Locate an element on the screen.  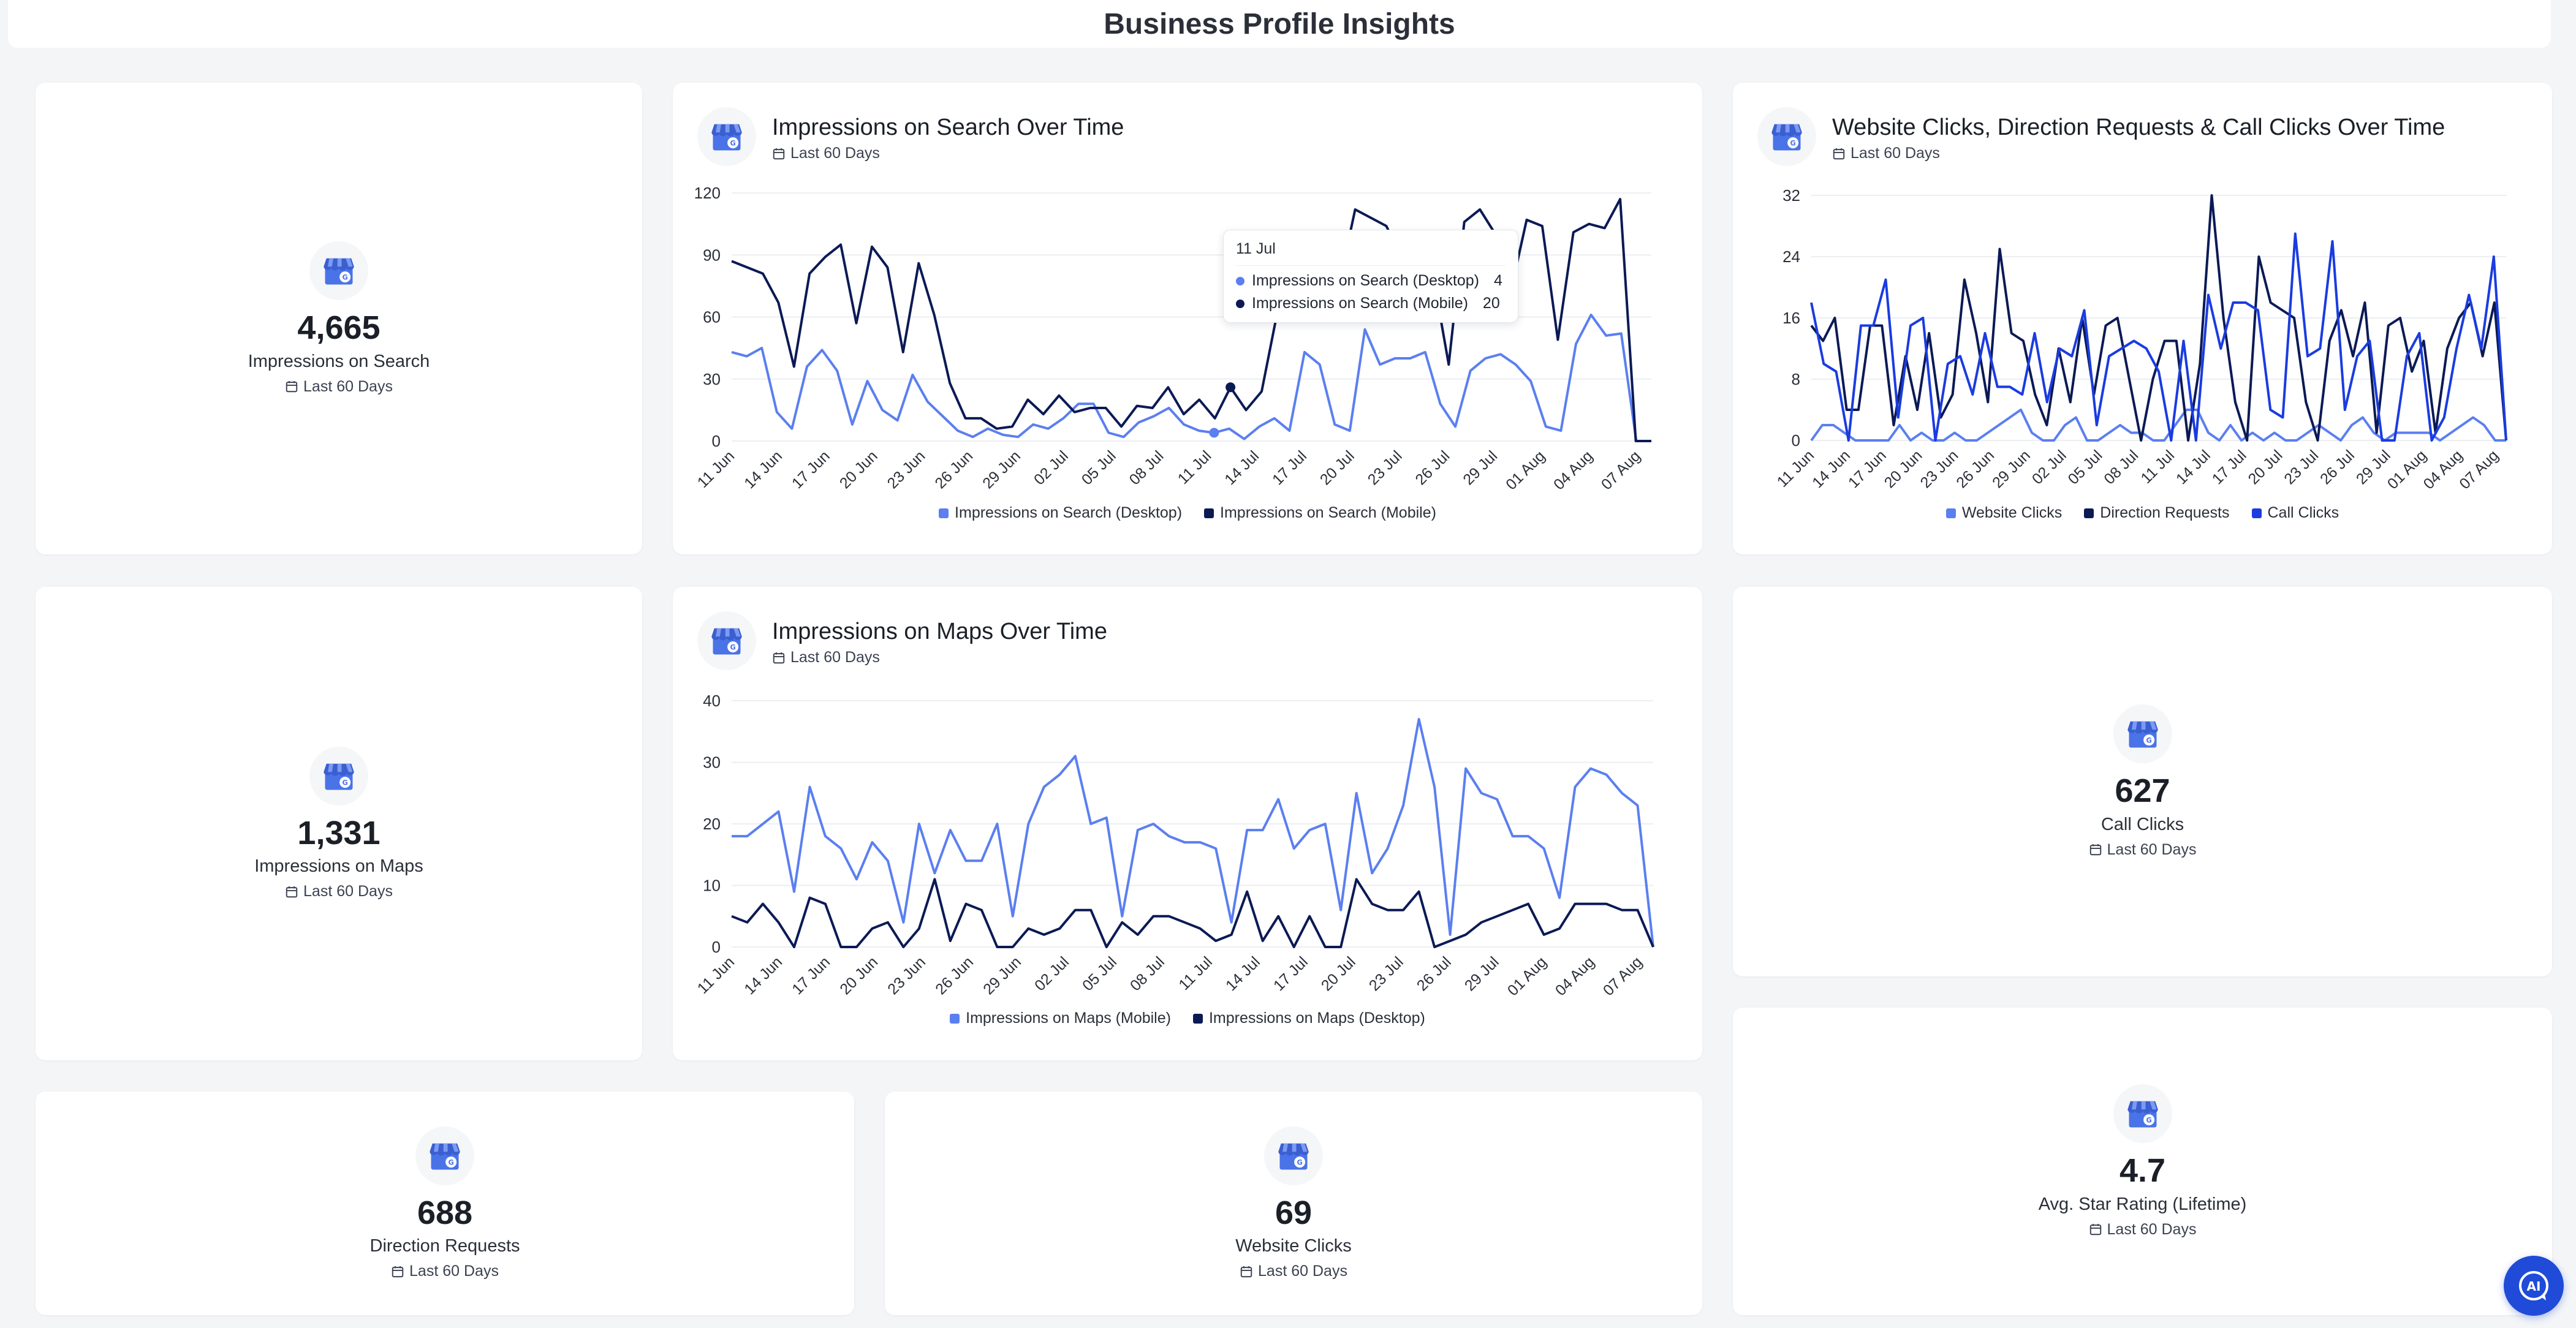
tooltip-row: Impressions on Search (Mobile) 20 is located at coordinates (1371, 304).